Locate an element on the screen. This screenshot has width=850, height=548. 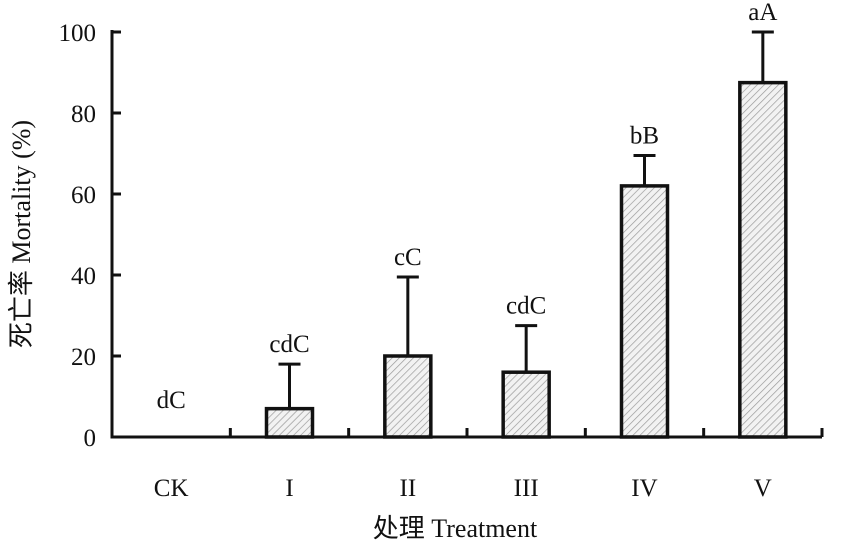
x-tick-label: IV is located at coordinates (644, 488).